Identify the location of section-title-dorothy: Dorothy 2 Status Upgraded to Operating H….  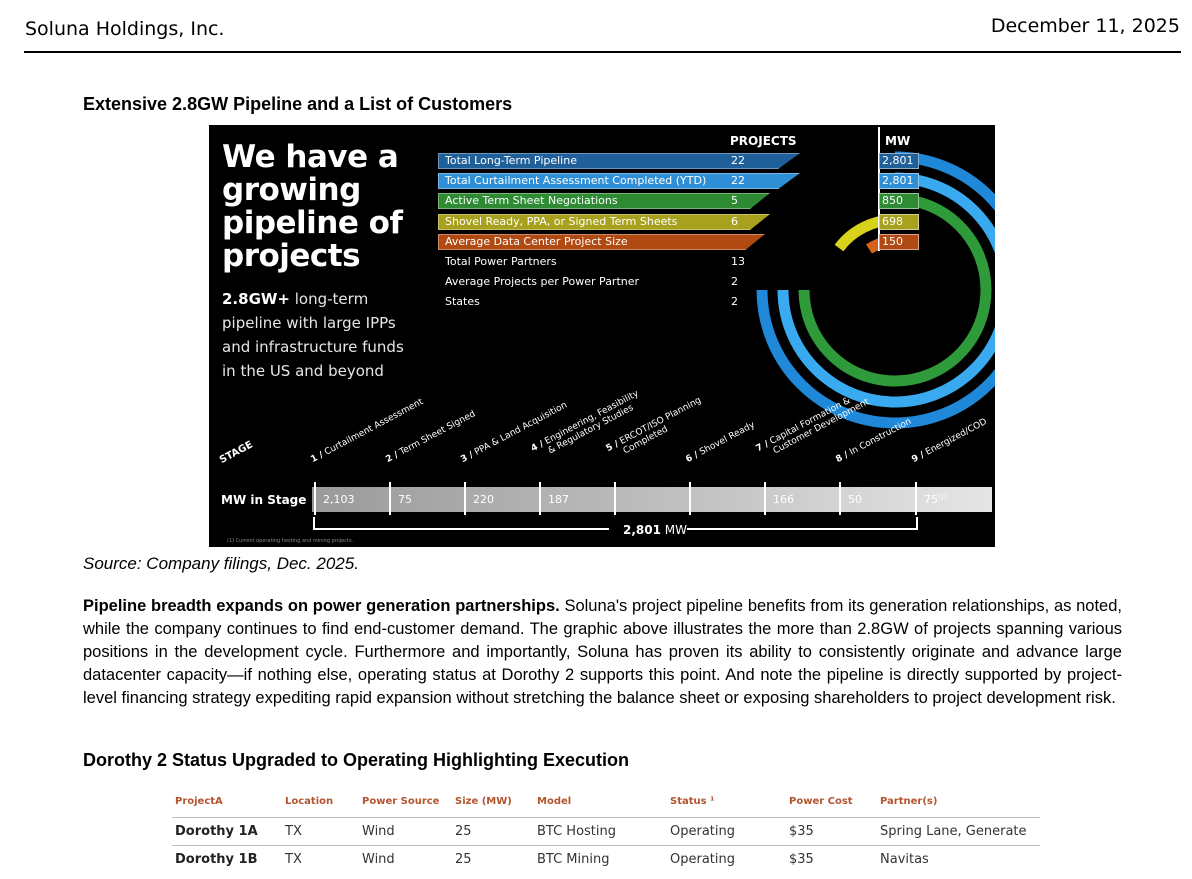
(356, 760).